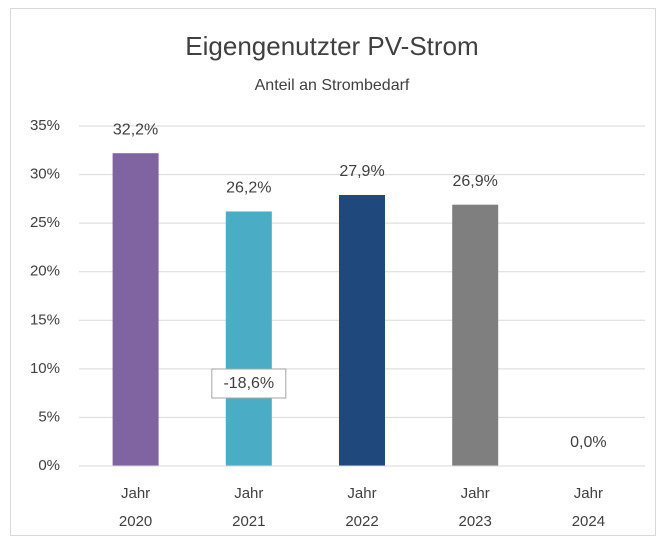 The height and width of the screenshot is (542, 666). What do you see at coordinates (45, 319) in the screenshot?
I see `y-tick-label: 15%` at bounding box center [45, 319].